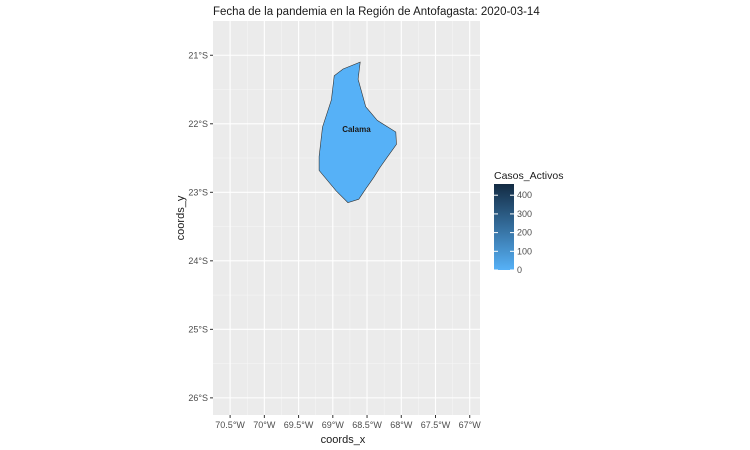 The width and height of the screenshot is (750, 450). Describe the element at coordinates (470, 425) in the screenshot. I see `x-tick-label: 67°W` at that location.